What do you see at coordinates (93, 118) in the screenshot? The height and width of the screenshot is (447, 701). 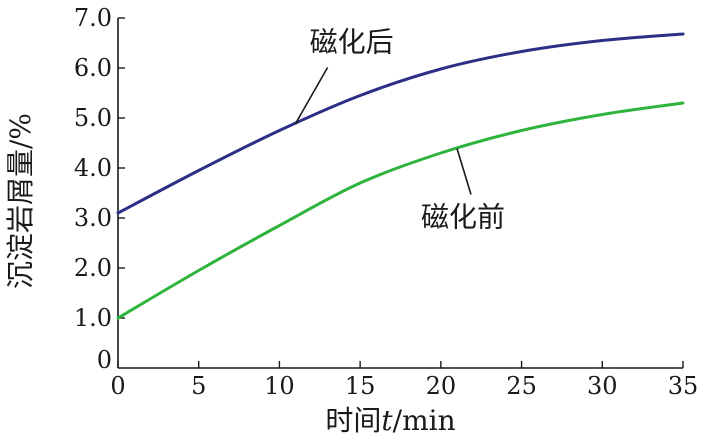 I see `y-tick-label: 5.0` at bounding box center [93, 118].